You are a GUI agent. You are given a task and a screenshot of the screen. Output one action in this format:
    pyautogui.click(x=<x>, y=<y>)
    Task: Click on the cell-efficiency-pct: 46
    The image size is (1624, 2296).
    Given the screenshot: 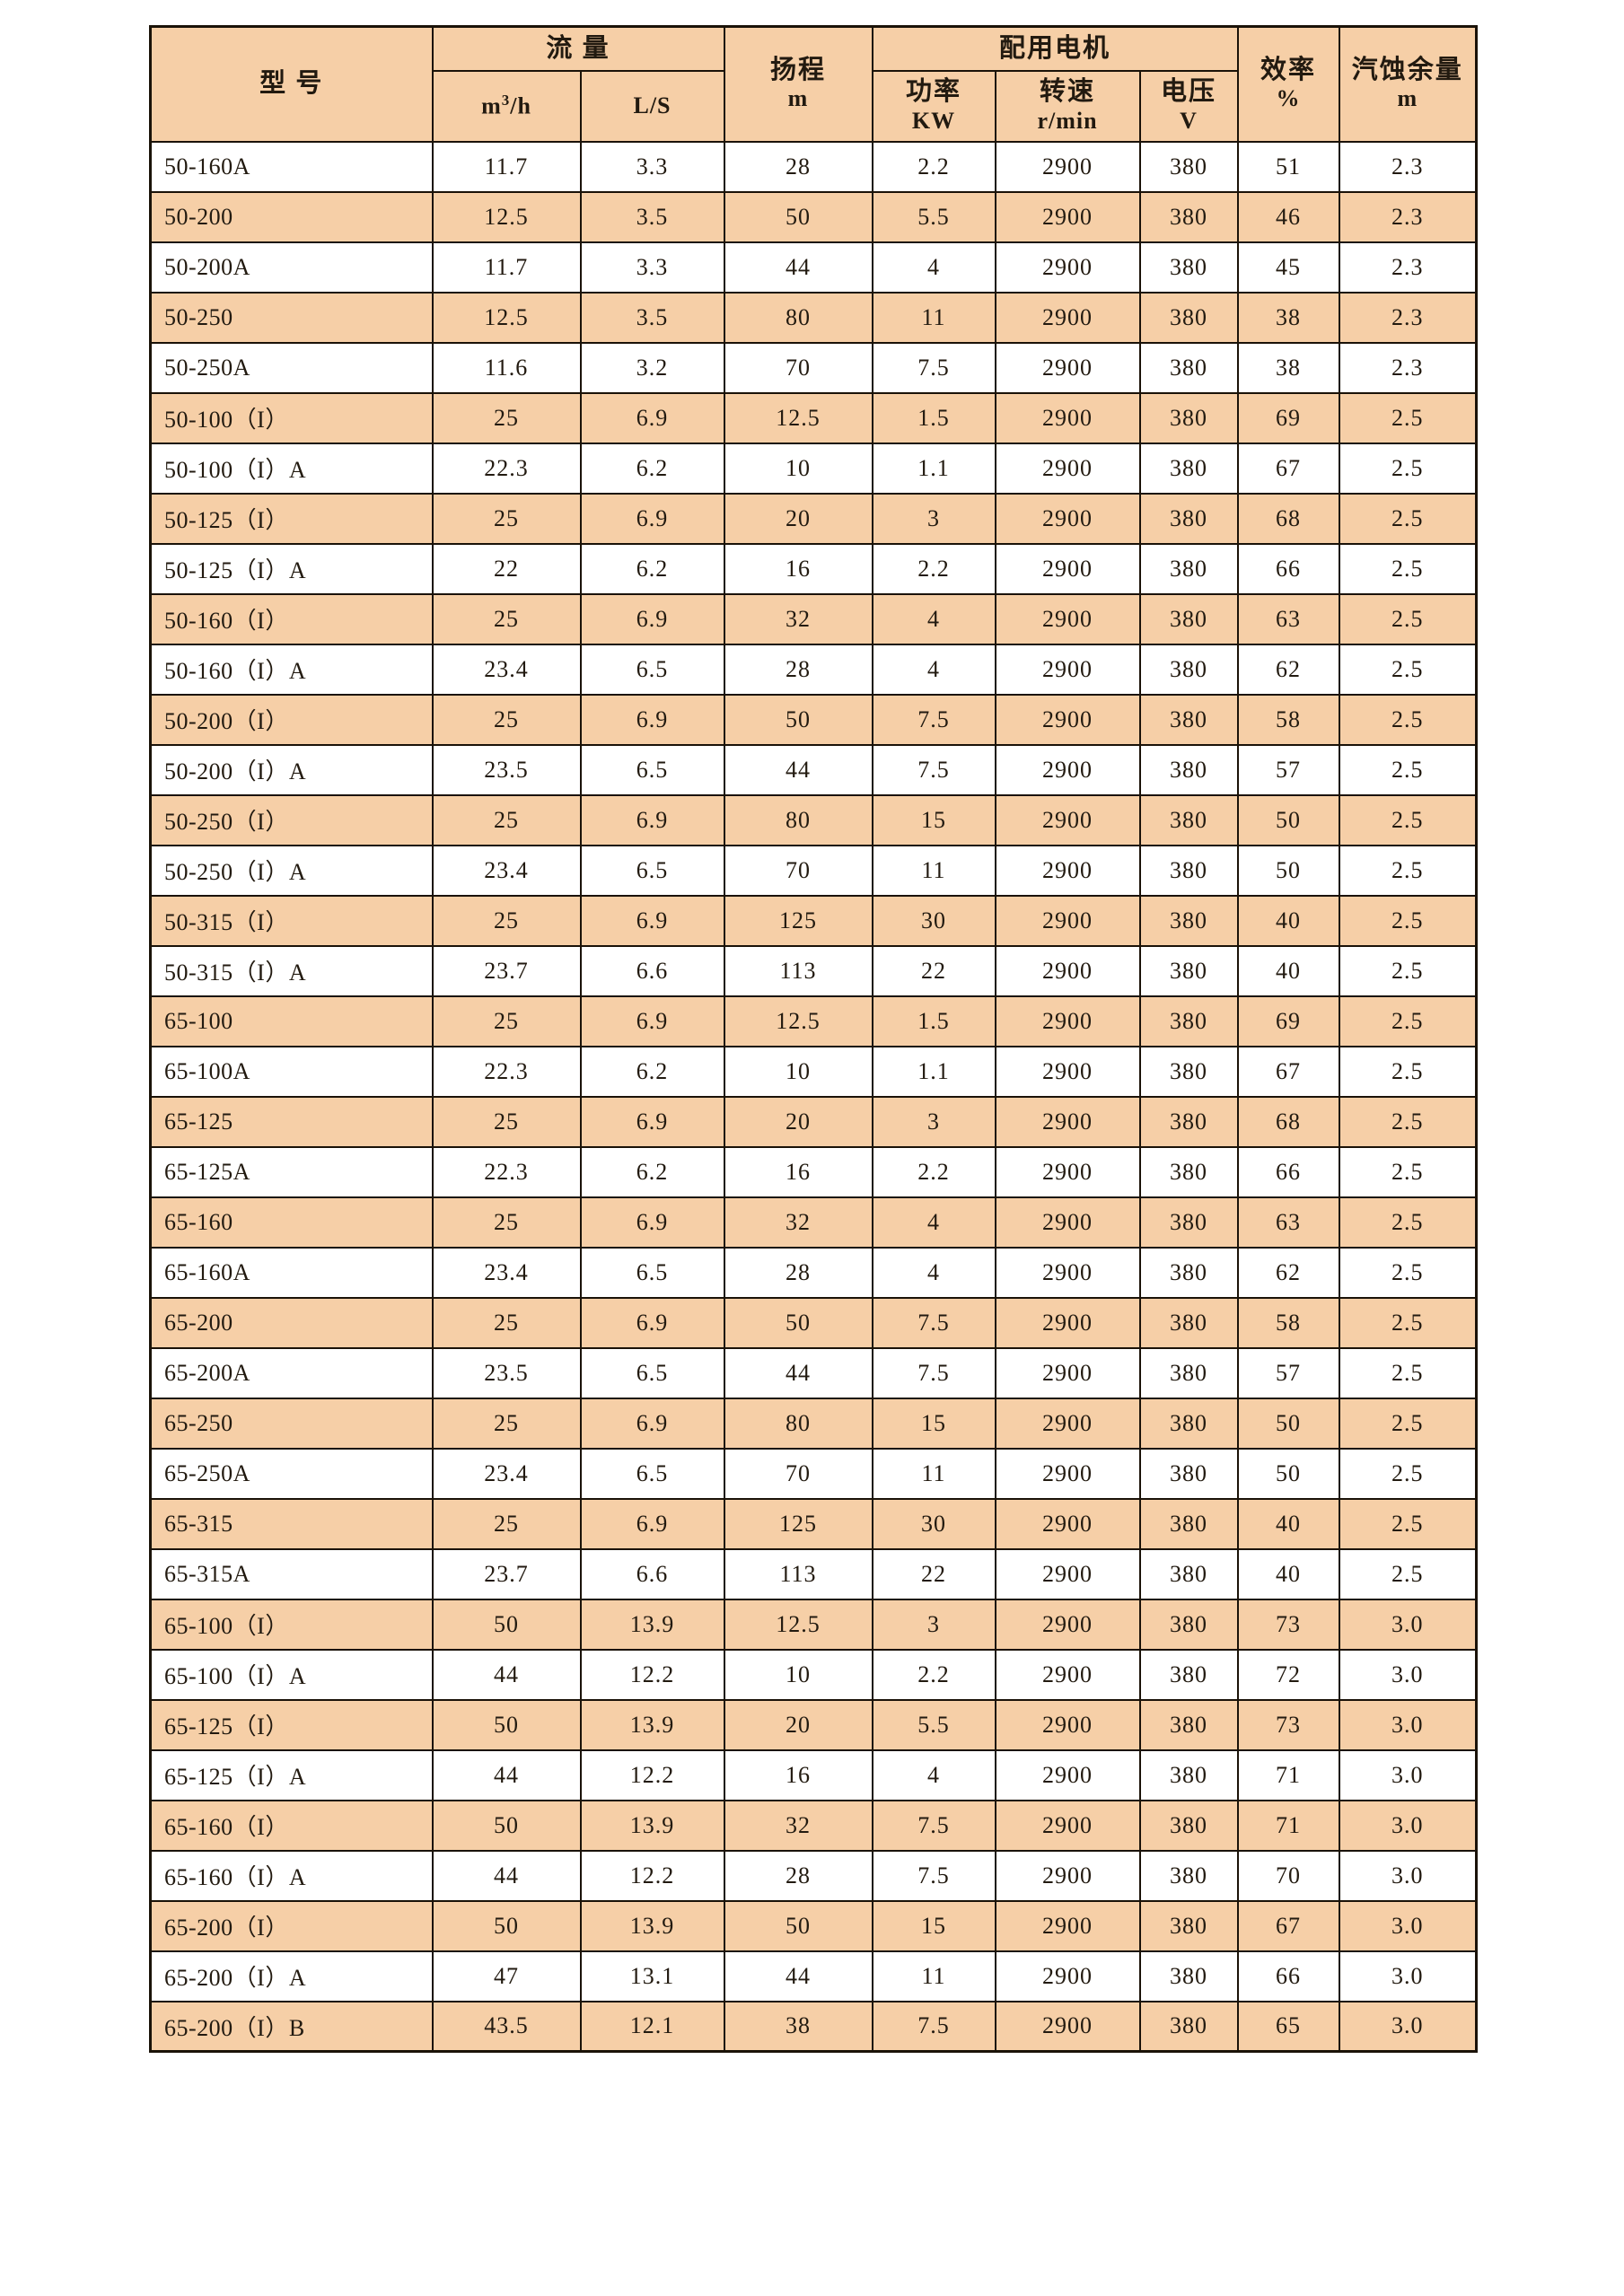 What is the action you would take?
    pyautogui.click(x=1288, y=216)
    